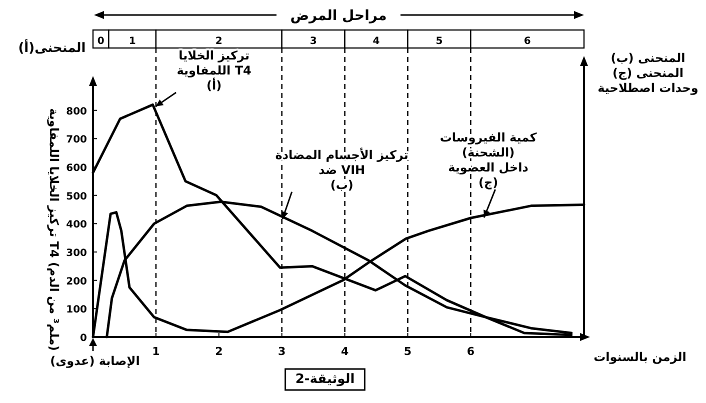 The width and height of the screenshot is (706, 403). I want to click on y-tick-label: 0, so click(84, 338).